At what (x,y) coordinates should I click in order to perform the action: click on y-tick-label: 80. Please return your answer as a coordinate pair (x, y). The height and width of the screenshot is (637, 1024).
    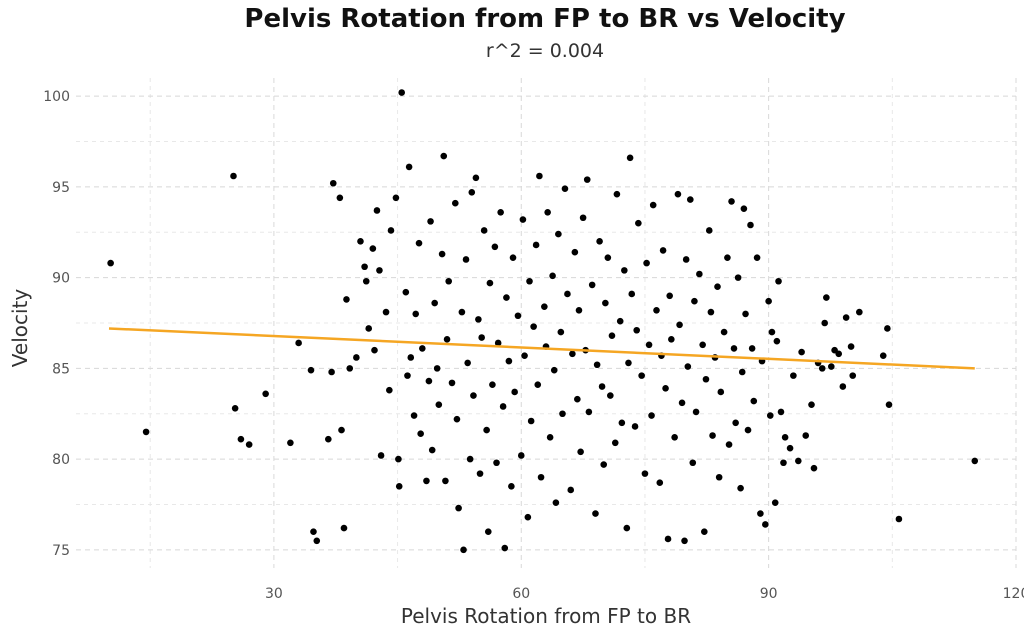
    Looking at the image, I should click on (61, 460).